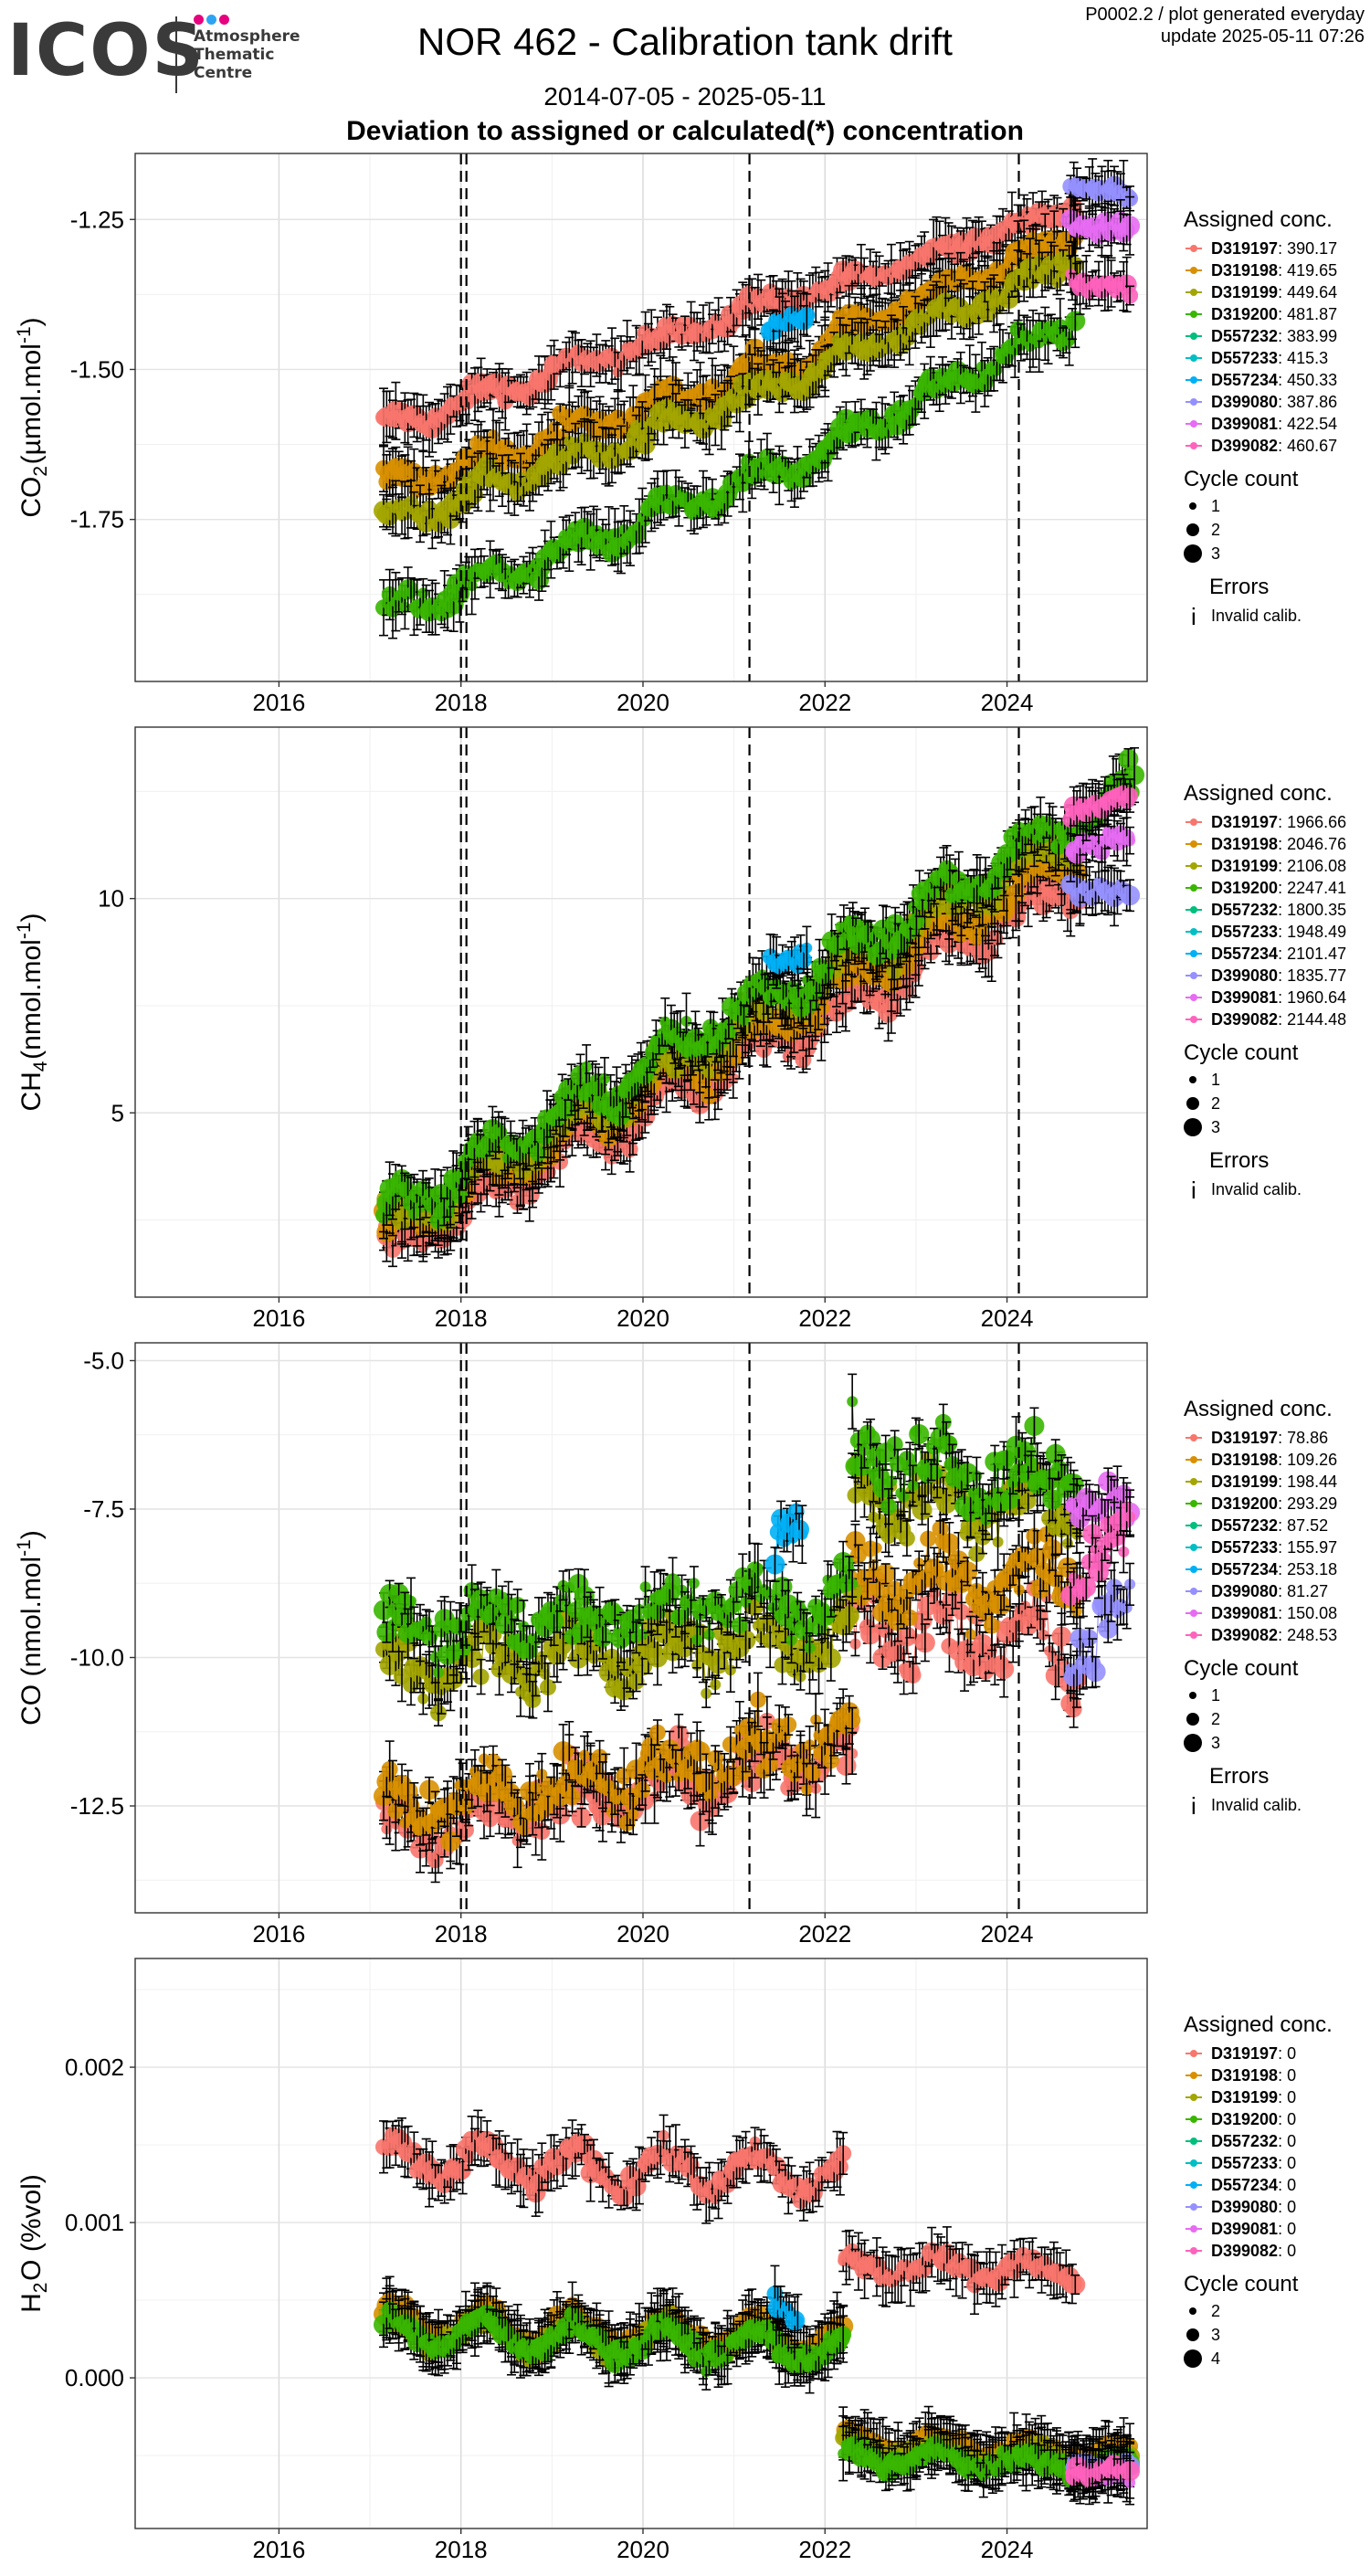  I want to click on legend-tank: D319200, so click(1244, 314).